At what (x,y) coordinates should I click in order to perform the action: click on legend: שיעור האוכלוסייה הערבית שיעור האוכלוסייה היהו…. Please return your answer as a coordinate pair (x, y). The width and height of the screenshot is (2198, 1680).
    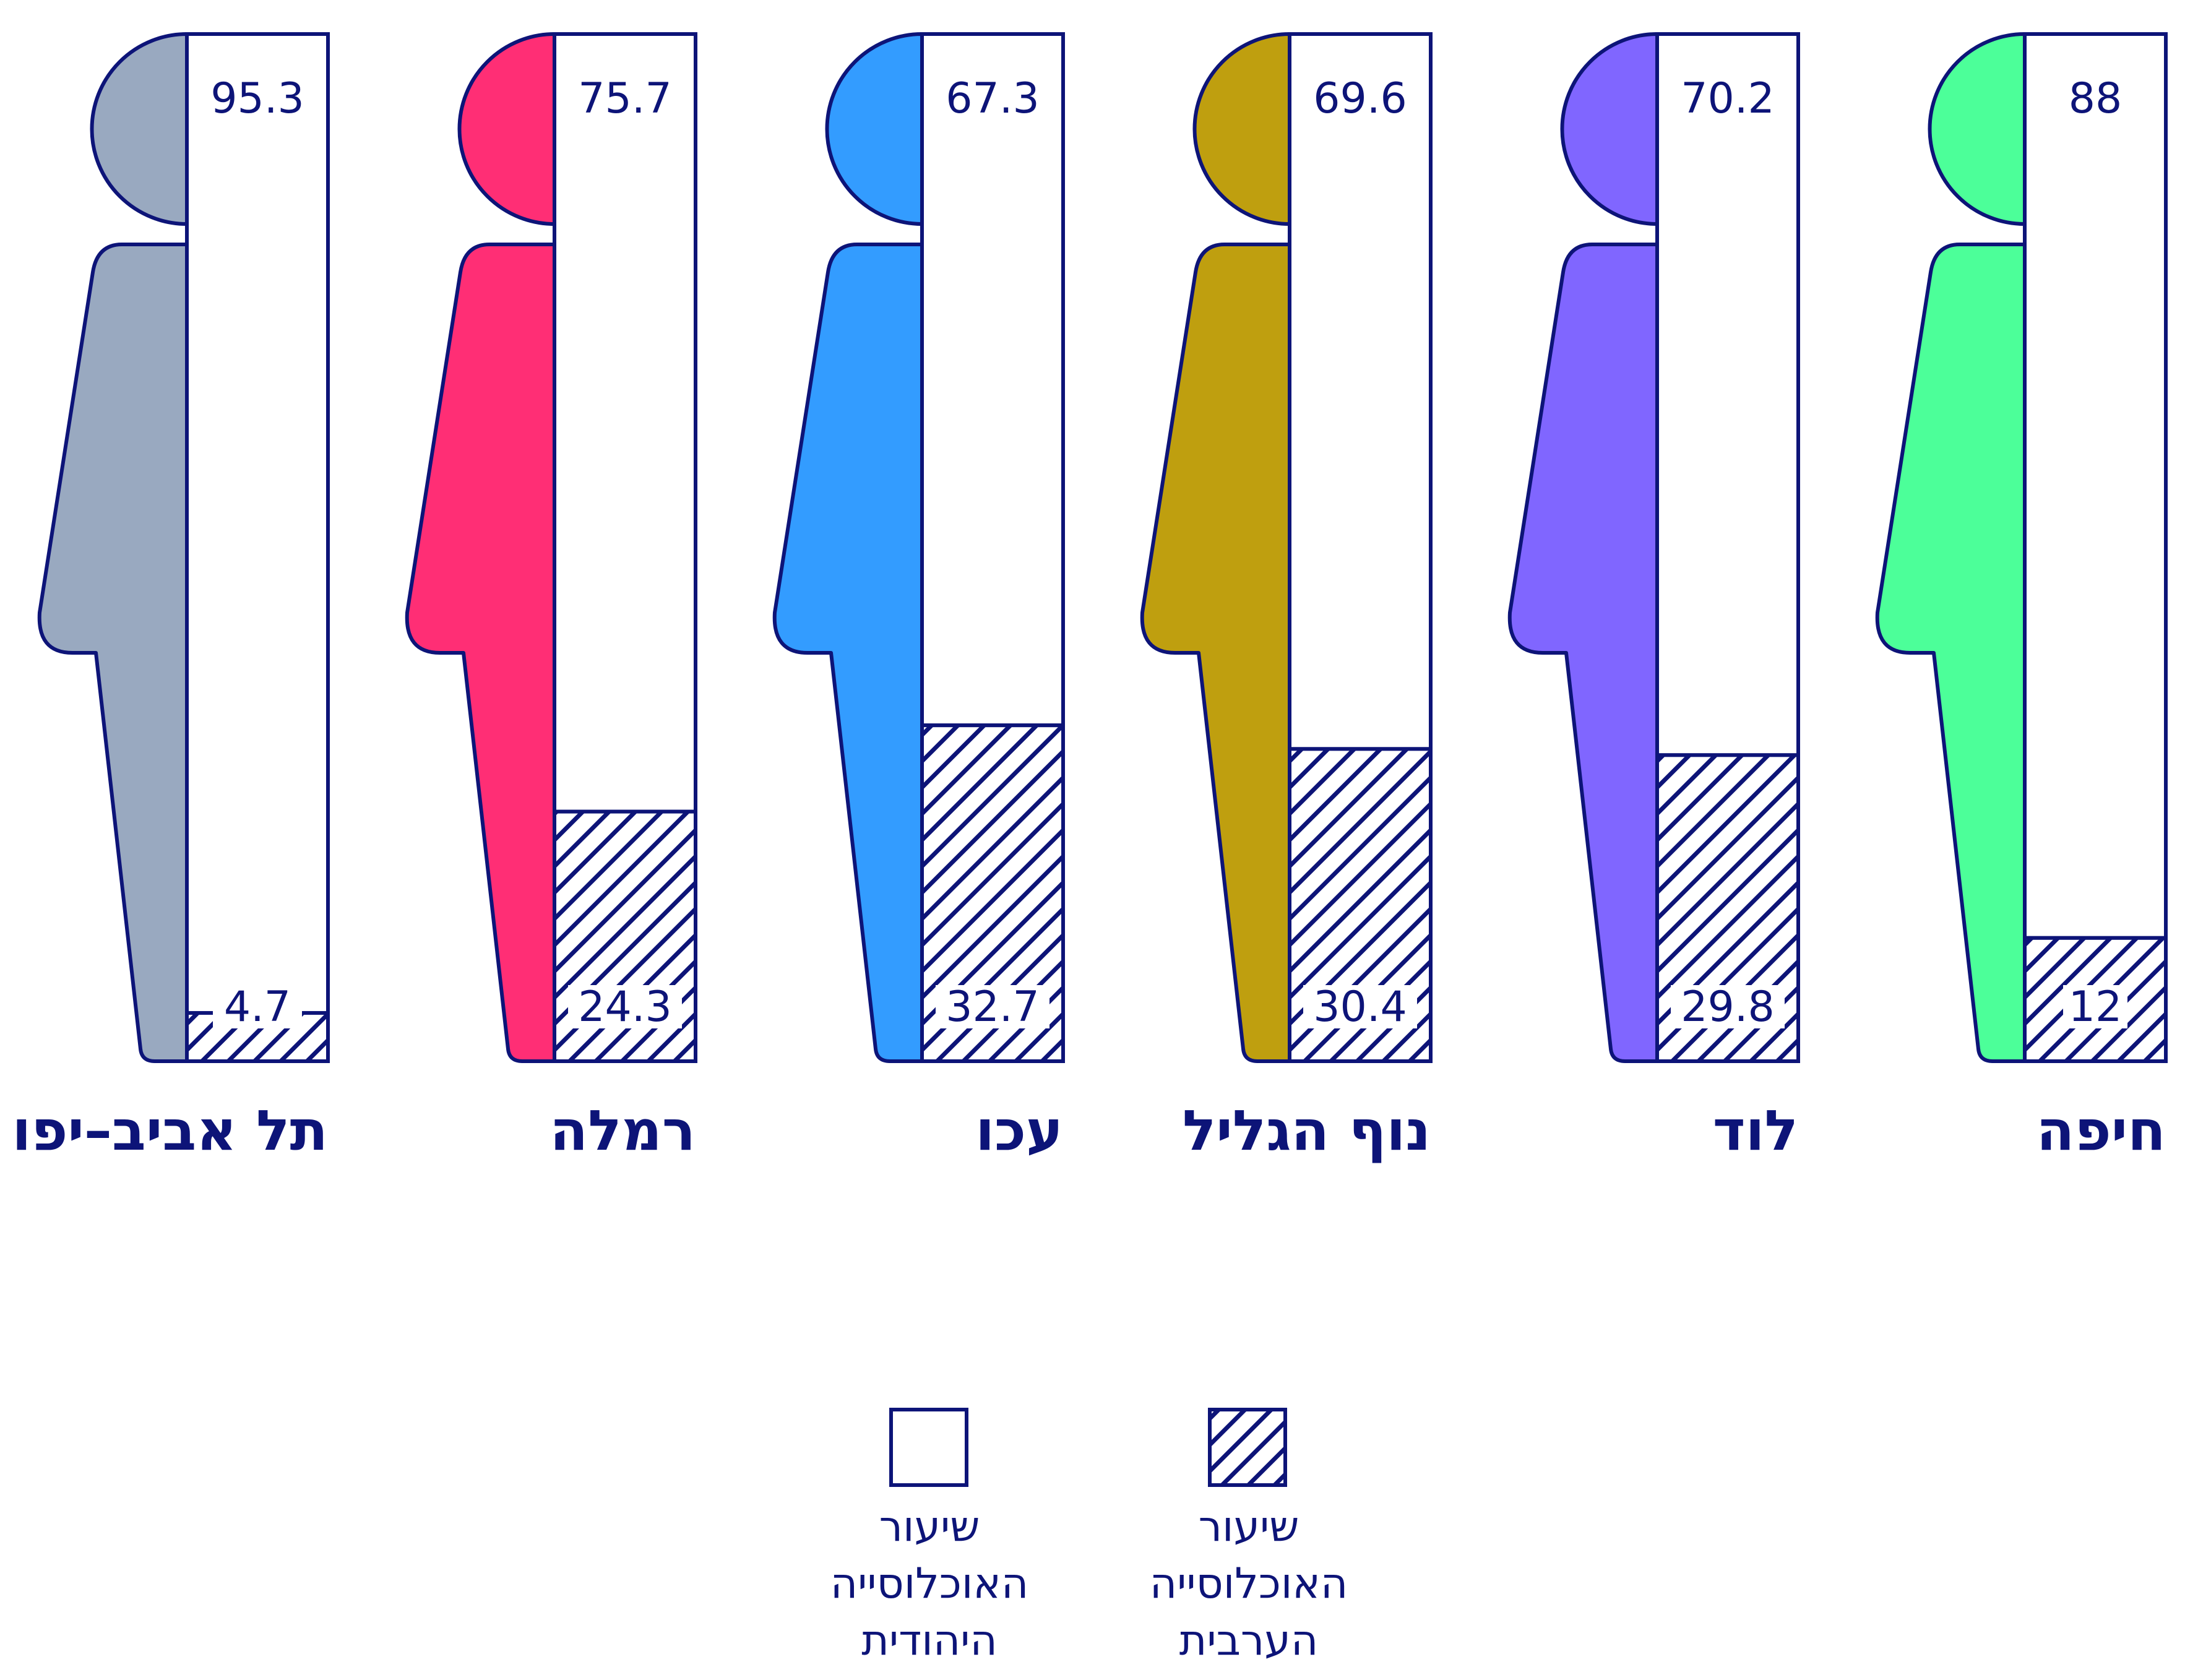
    Looking at the image, I should click on (1089, 1536).